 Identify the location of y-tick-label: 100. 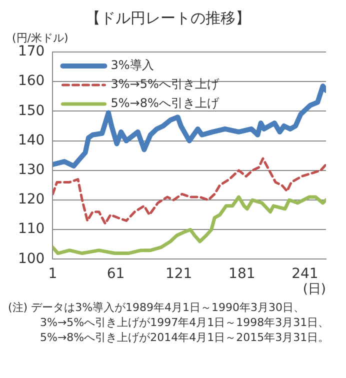
(31, 258).